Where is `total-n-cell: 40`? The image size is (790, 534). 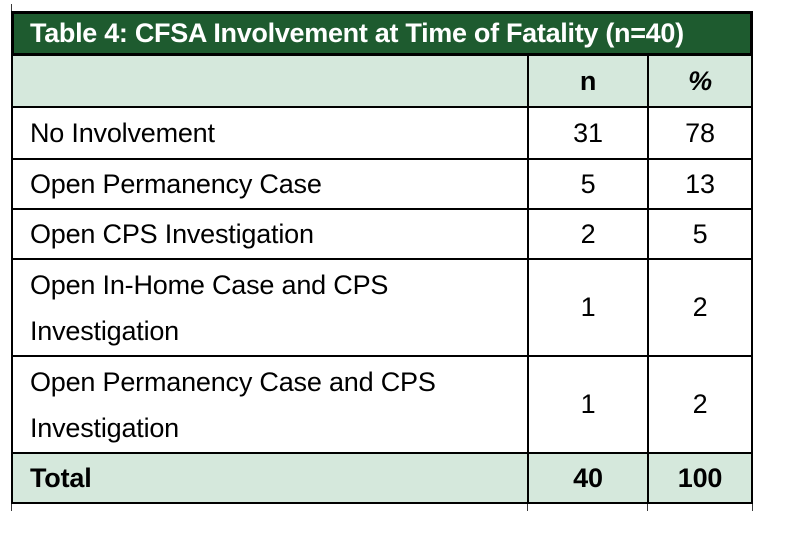
total-n-cell: 40 is located at coordinates (589, 478).